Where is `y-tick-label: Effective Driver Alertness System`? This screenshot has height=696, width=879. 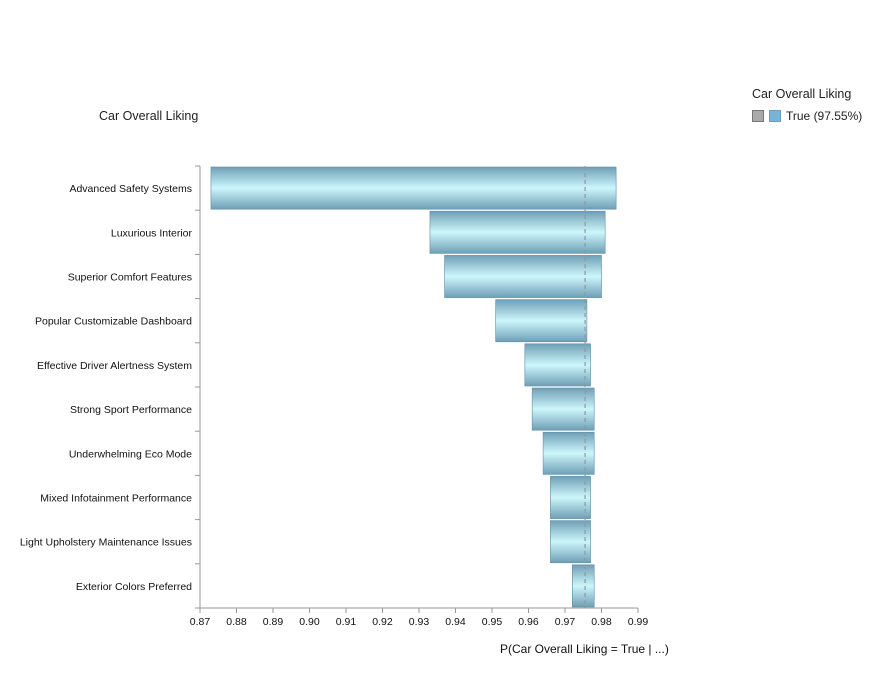
y-tick-label: Effective Driver Alertness System is located at coordinates (114, 366).